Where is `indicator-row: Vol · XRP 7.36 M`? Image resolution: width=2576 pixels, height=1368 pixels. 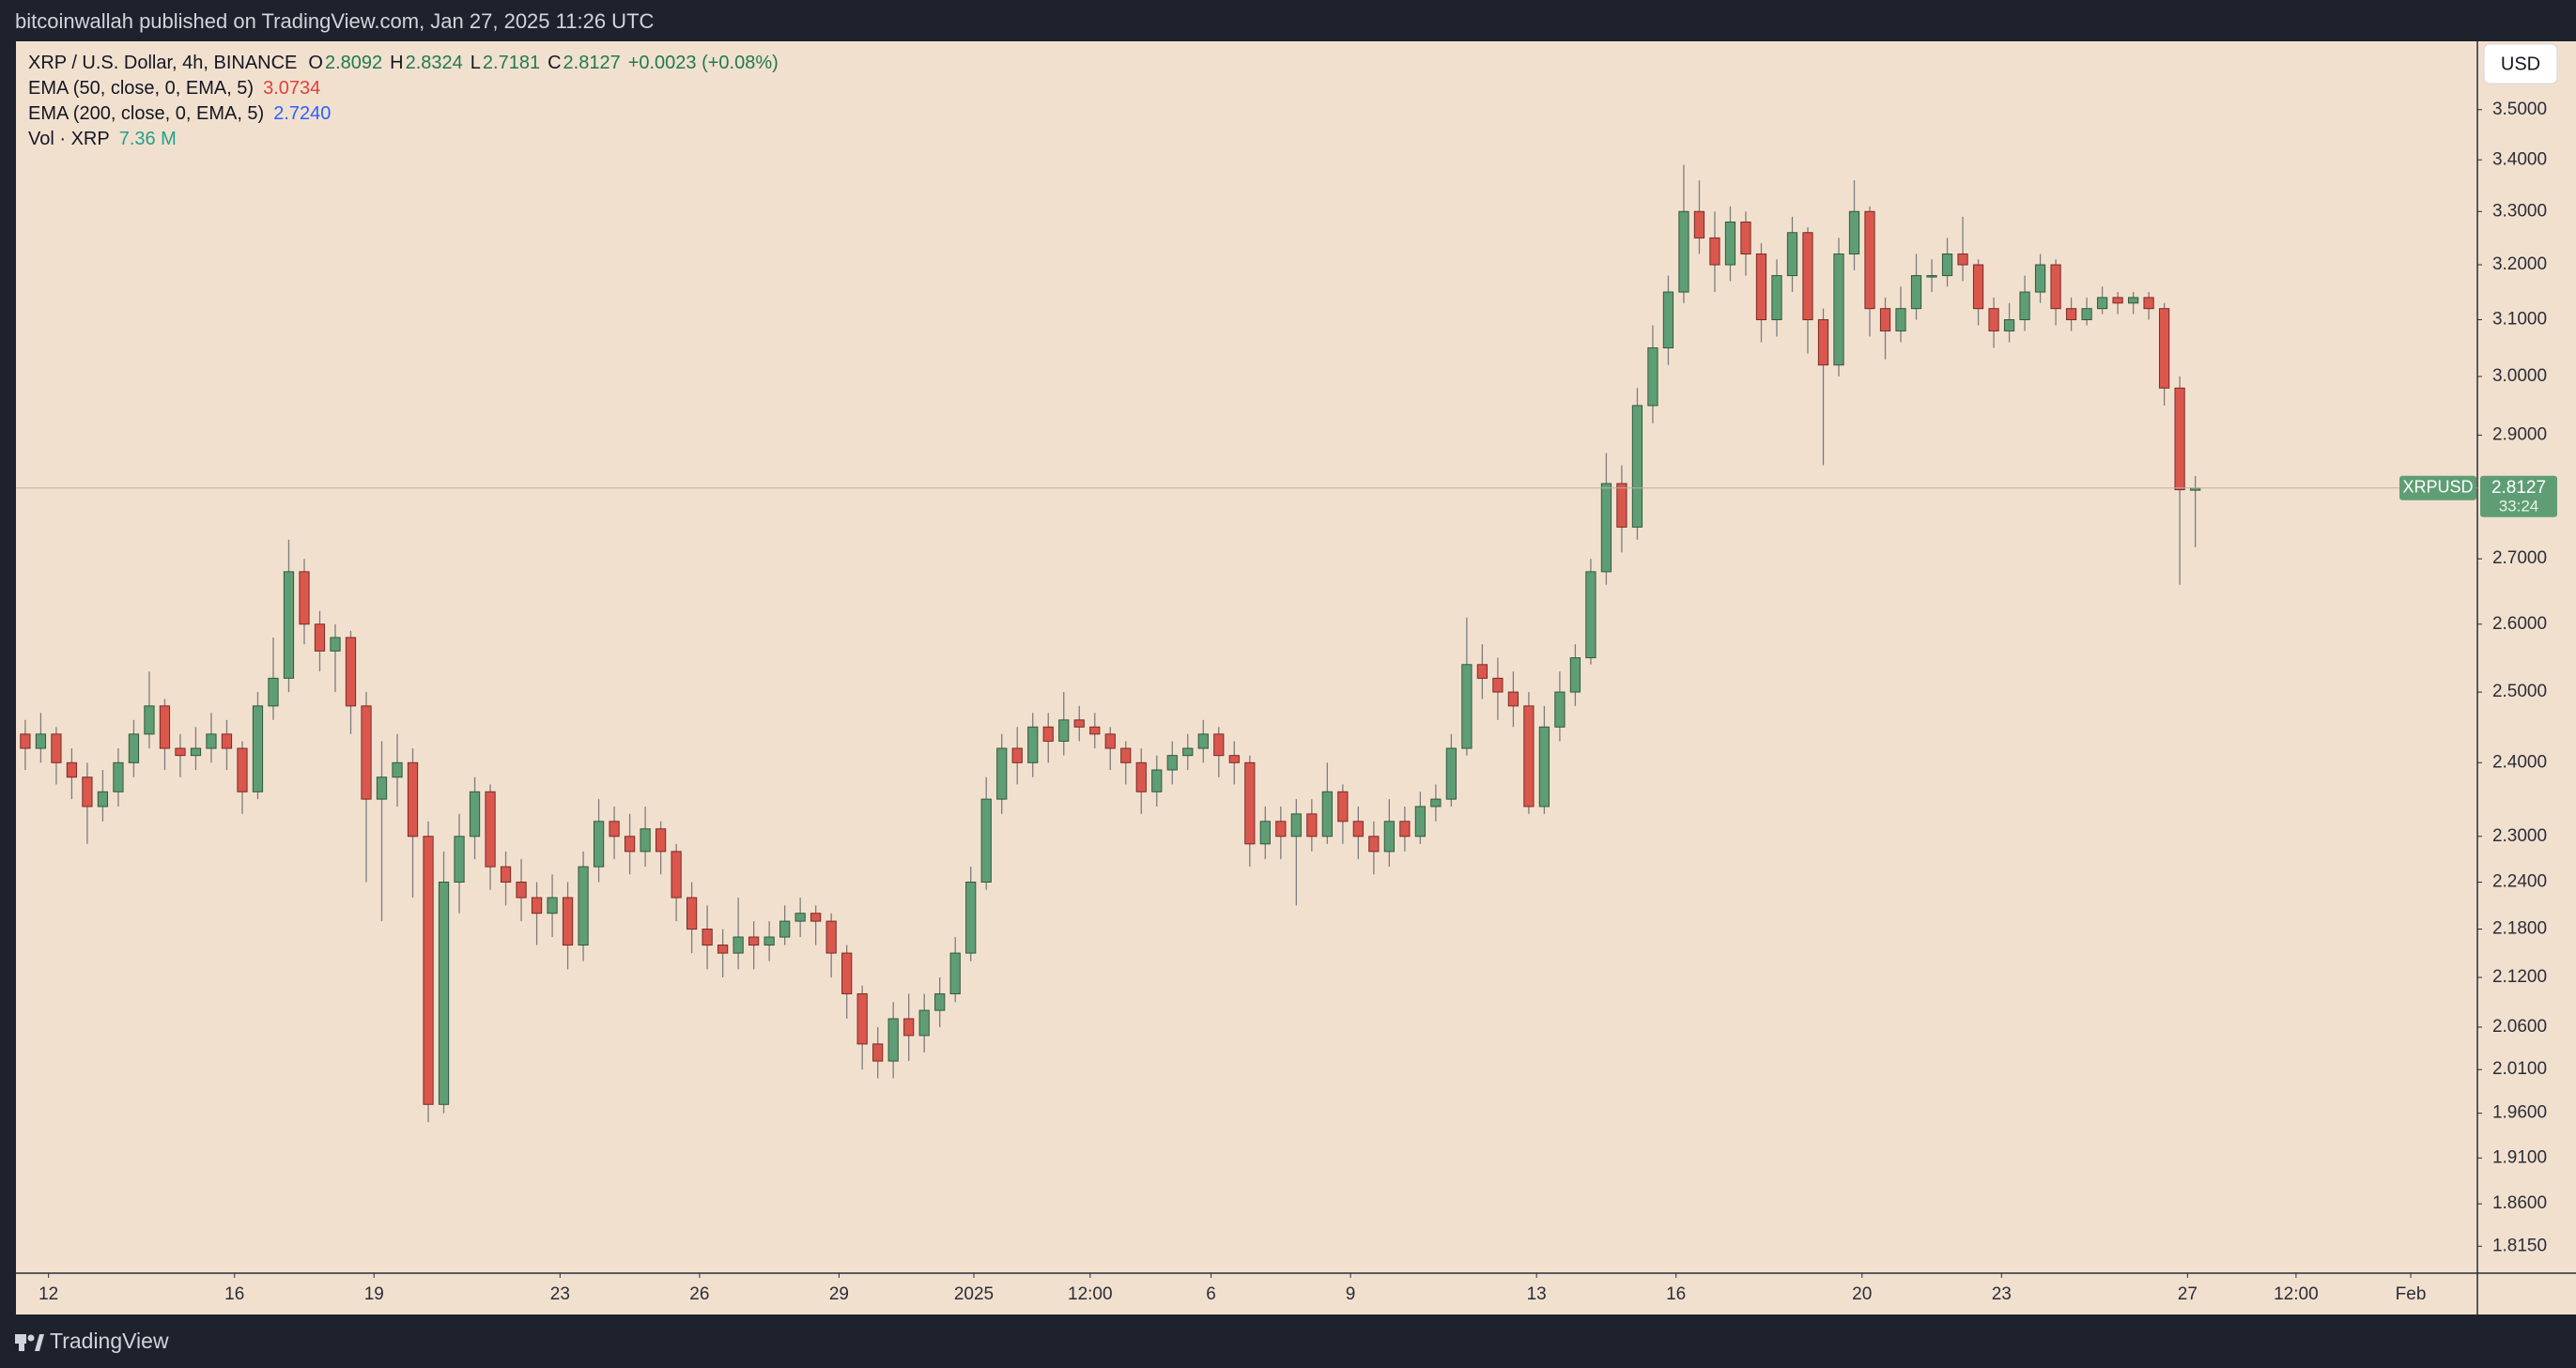
indicator-row: Vol · XRP 7.36 M is located at coordinates (407, 139).